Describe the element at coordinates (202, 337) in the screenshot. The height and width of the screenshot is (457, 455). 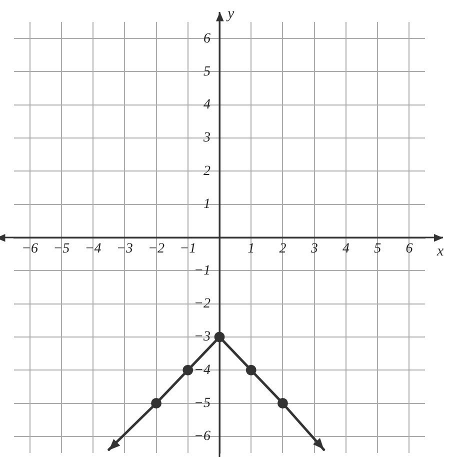
I see `y-tick-label: −3` at that location.